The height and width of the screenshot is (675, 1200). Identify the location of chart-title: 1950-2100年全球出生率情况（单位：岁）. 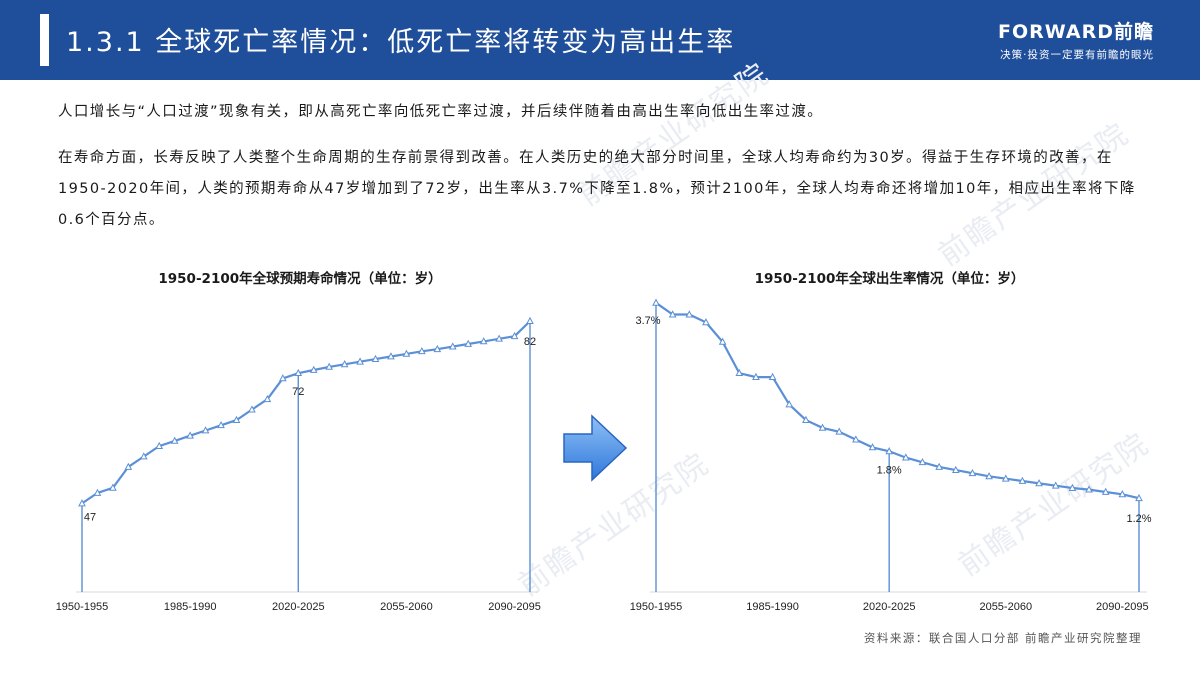
(889, 279).